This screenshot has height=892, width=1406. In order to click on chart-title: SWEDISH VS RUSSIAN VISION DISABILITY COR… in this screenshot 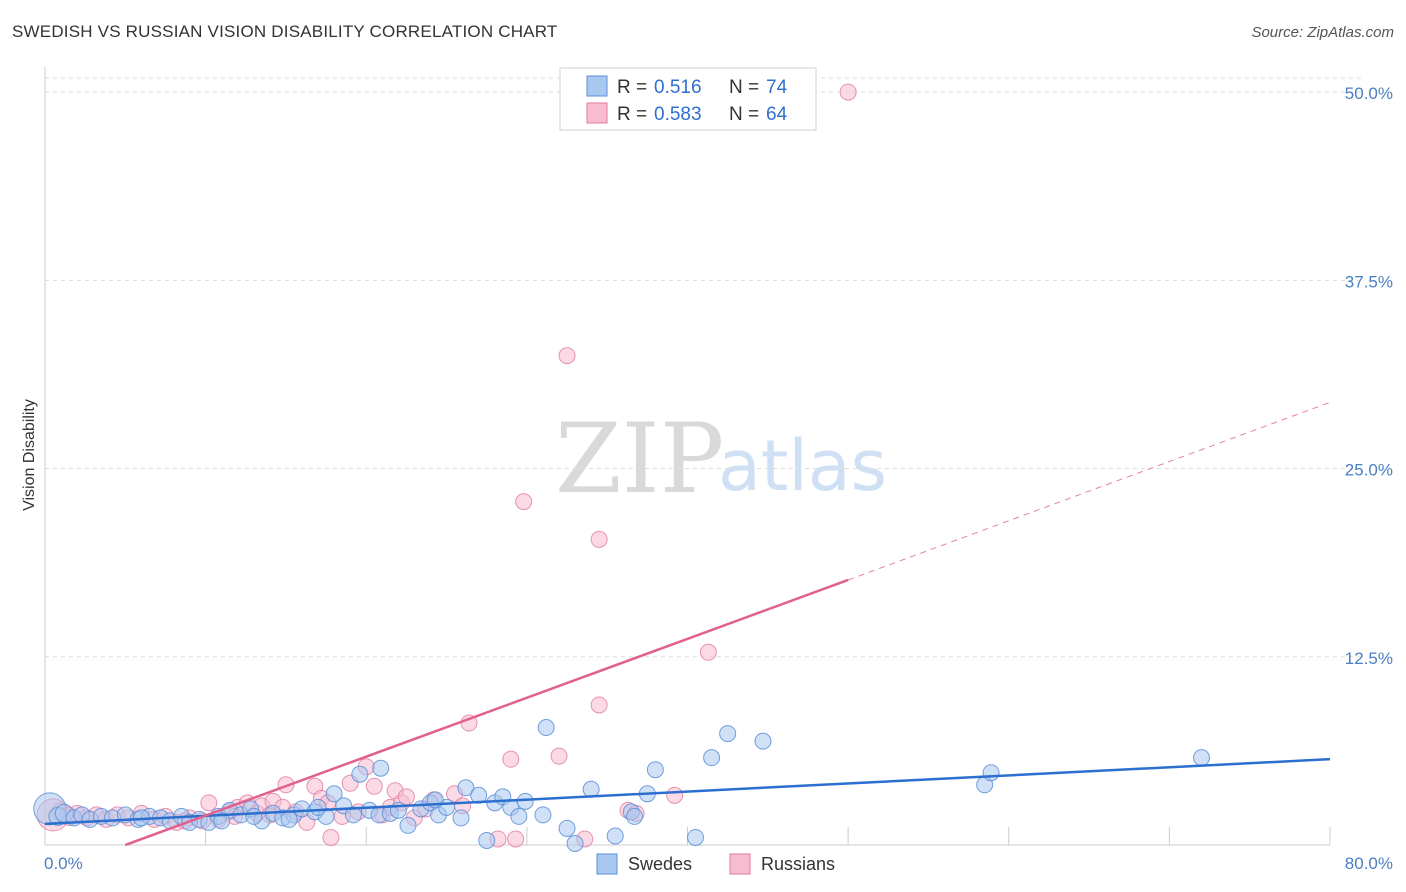, I will do `click(285, 31)`.